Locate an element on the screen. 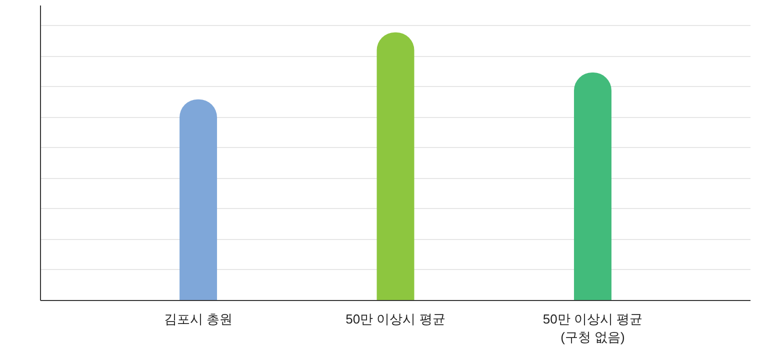 Image resolution: width=760 pixels, height=360 pixels. x-tick-label: 50만 이상시 평균 (구청 없음) is located at coordinates (592, 328).